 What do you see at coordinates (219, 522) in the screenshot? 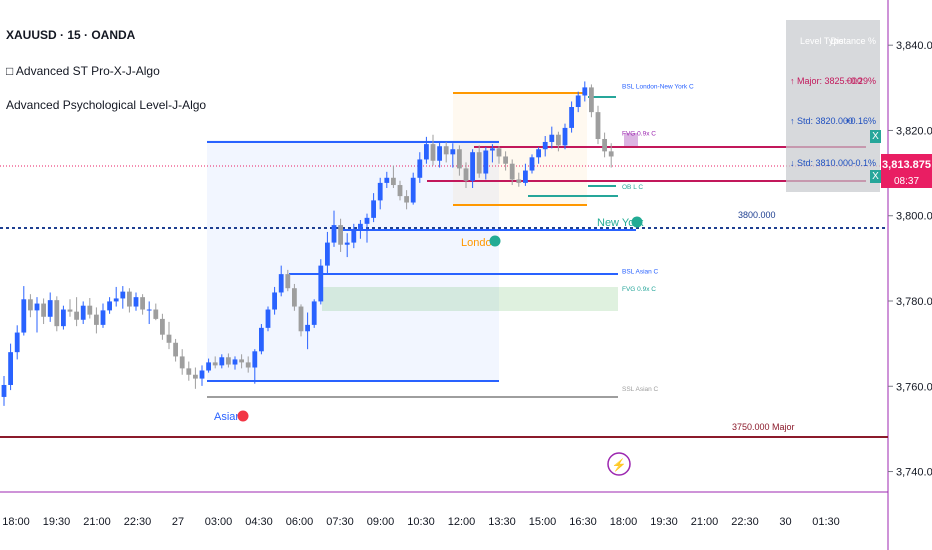
I see `x-tick-label: 03:00` at bounding box center [219, 522].